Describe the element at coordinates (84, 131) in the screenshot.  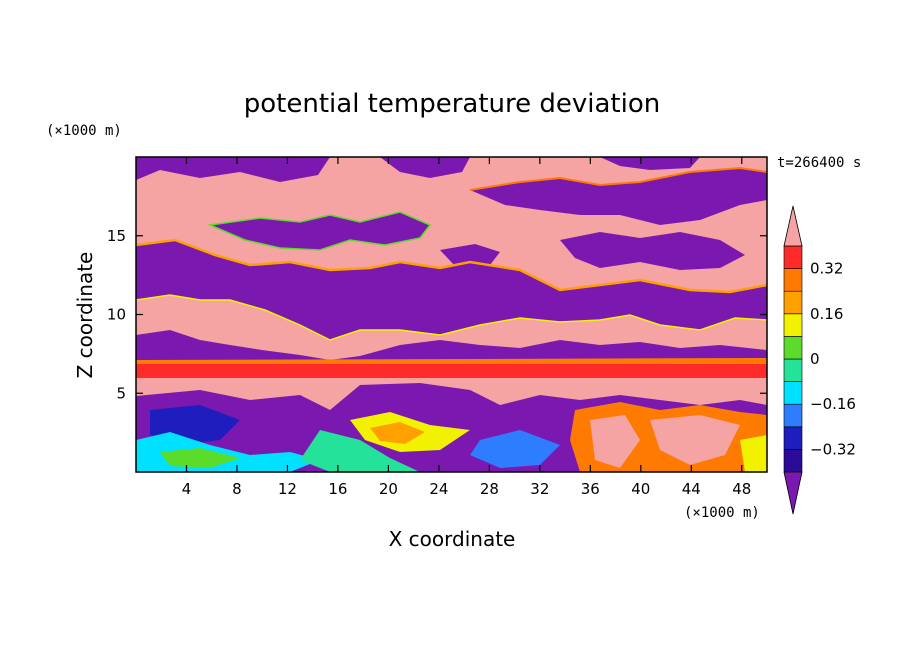
I see `y-unit-label: (×1000 m)` at that location.